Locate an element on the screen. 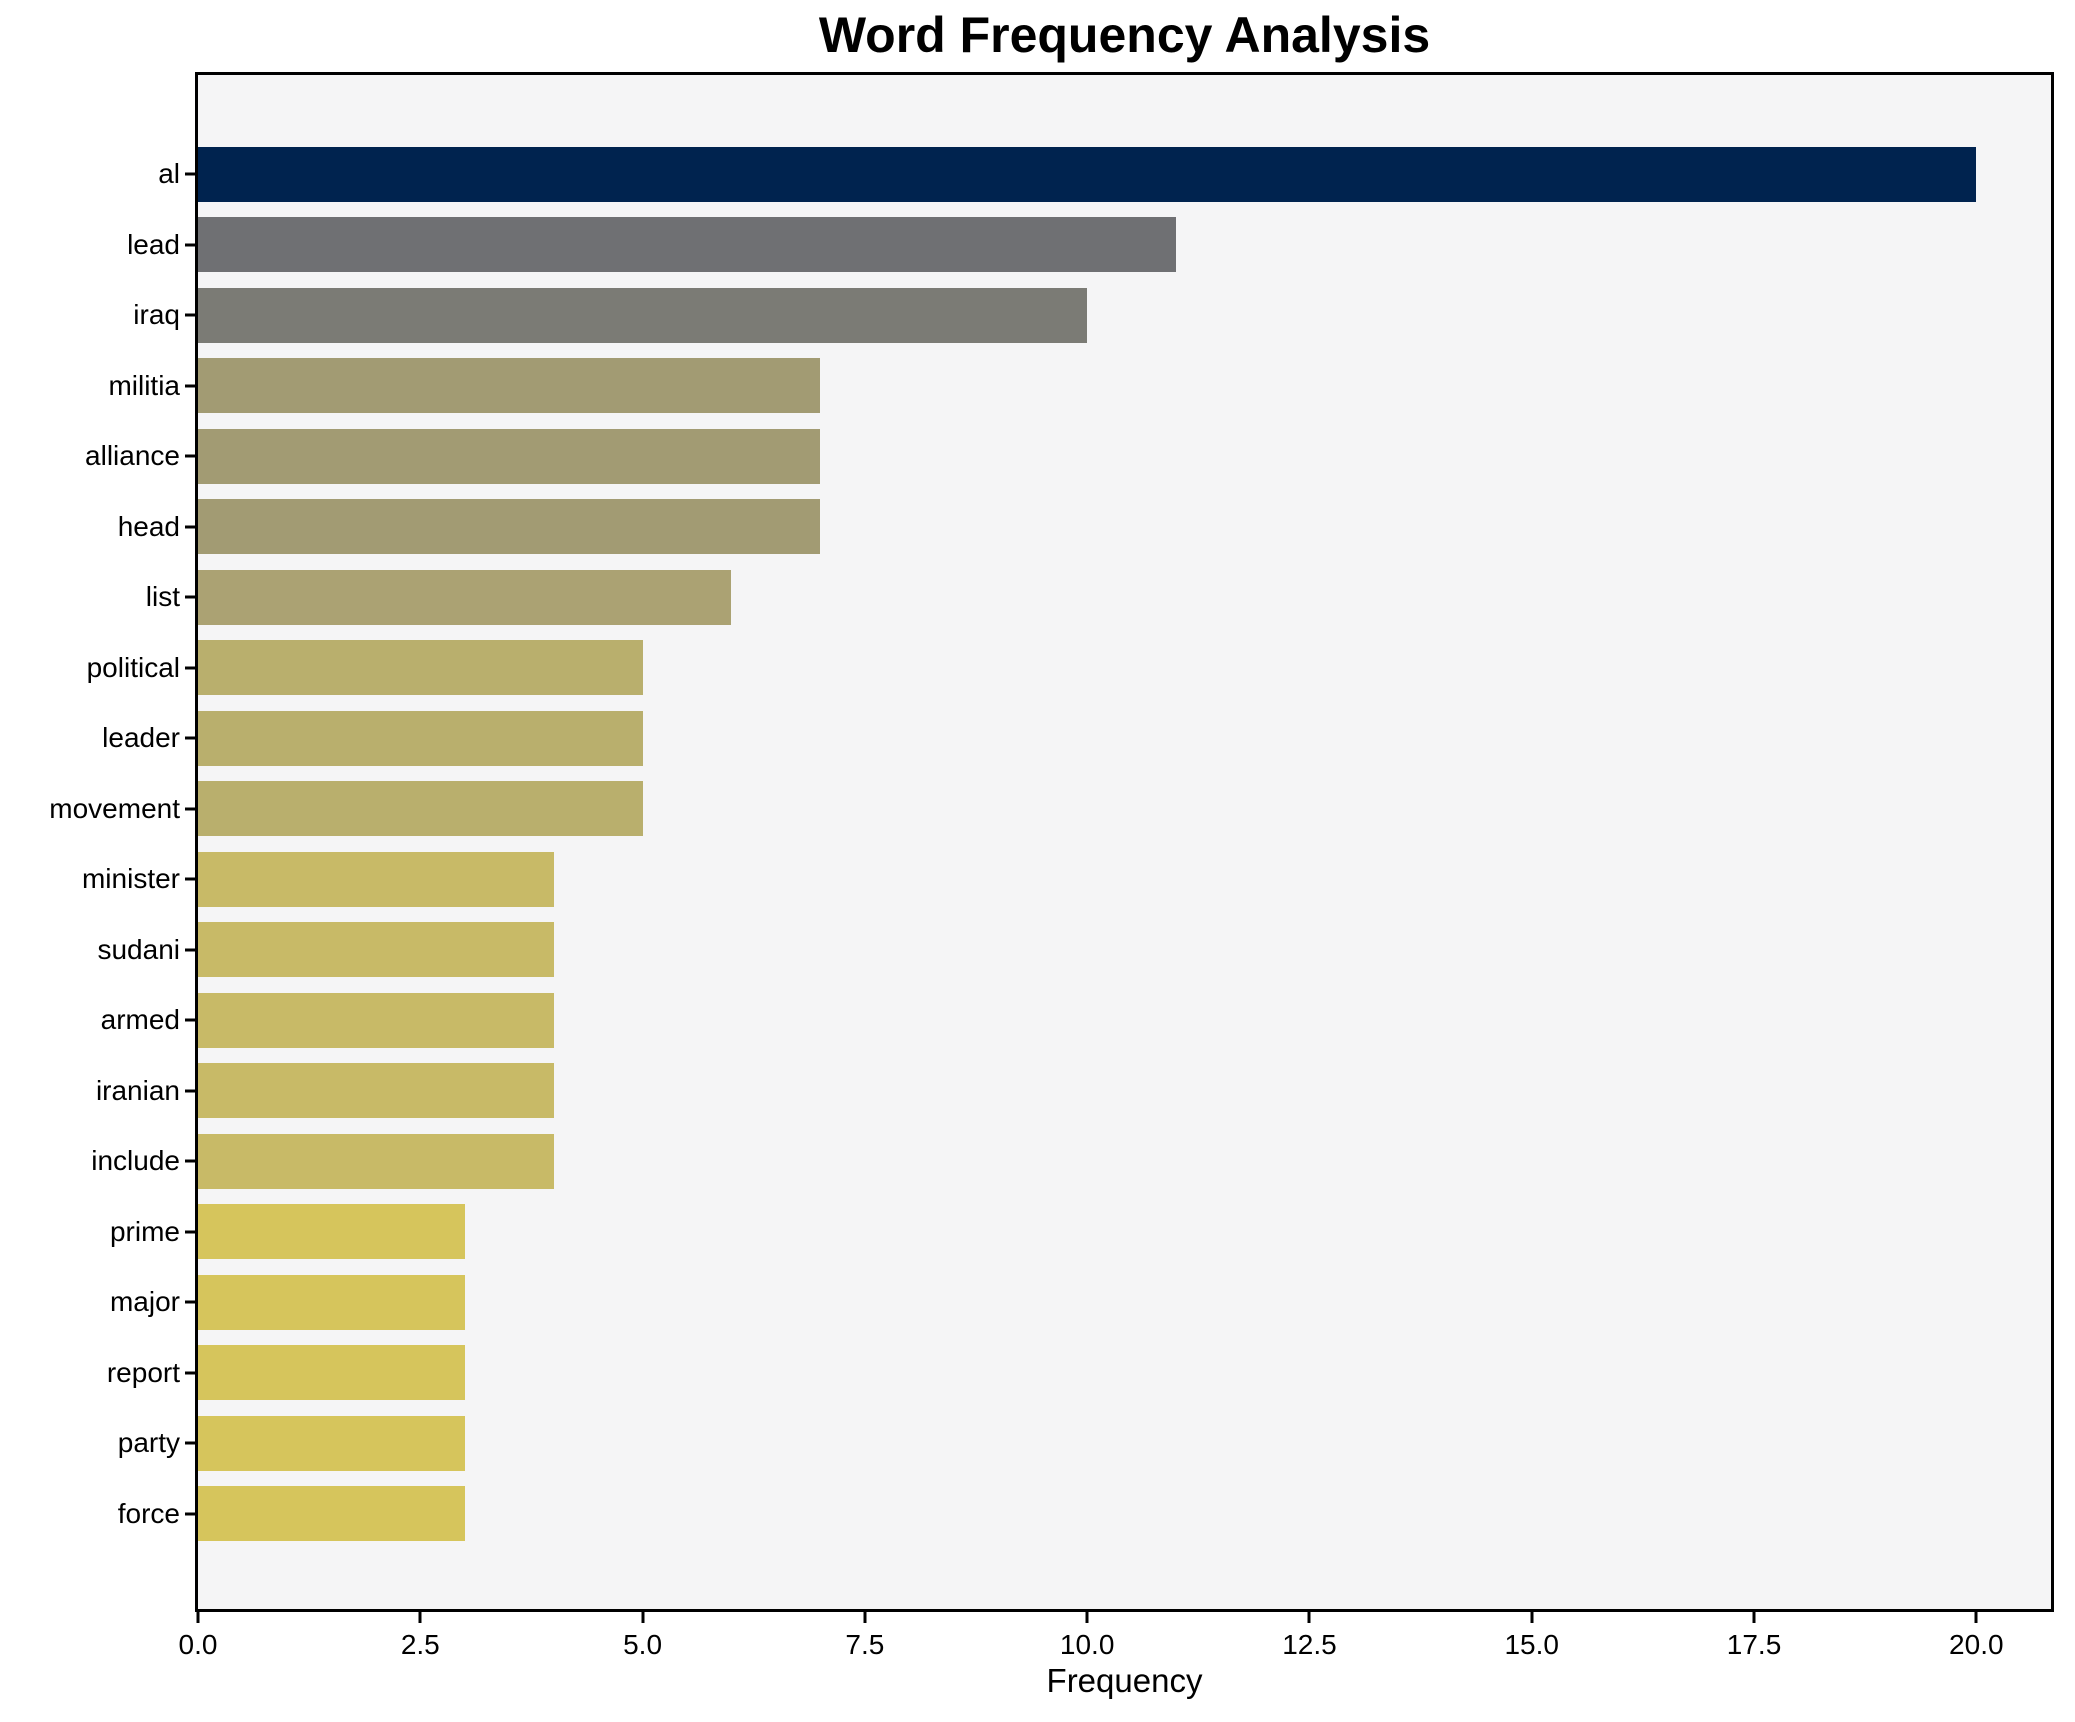 Image resolution: width=2075 pixels, height=1722 pixels. x-tick-label: 10.0 is located at coordinates (1087, 1644).